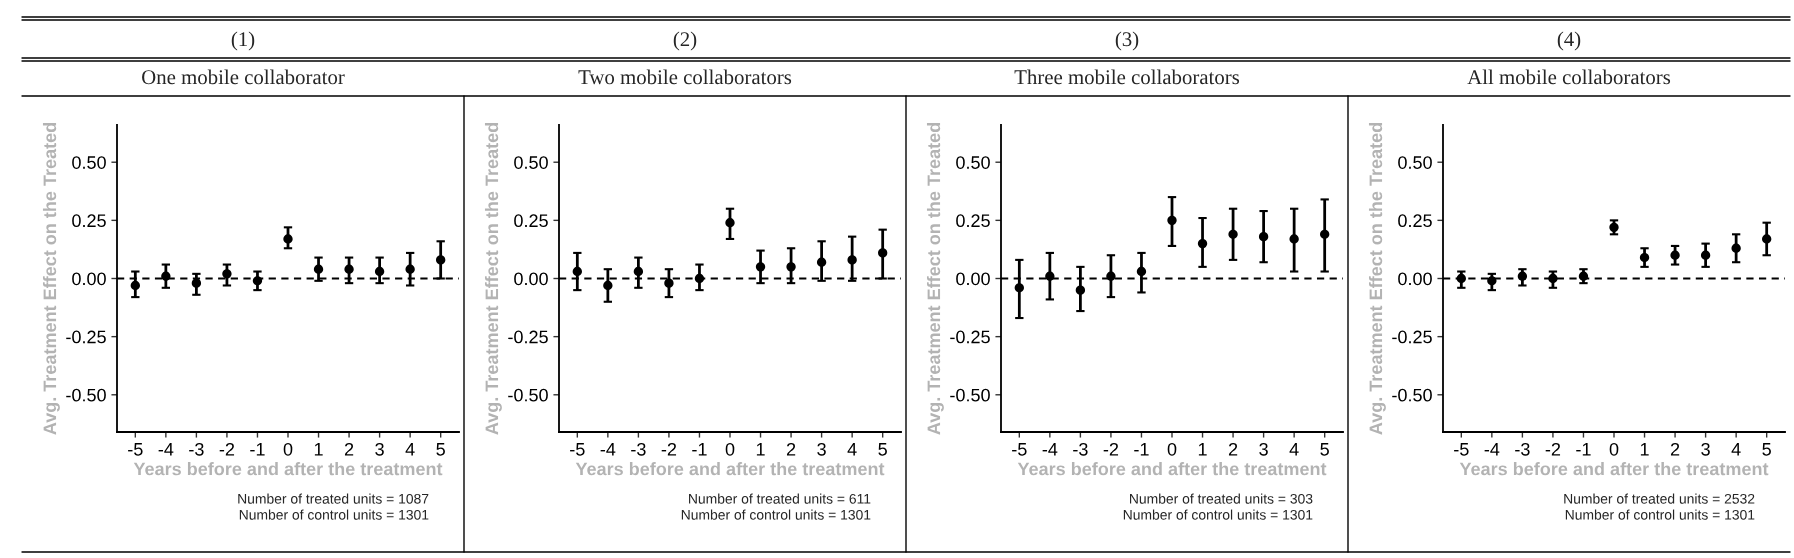  Describe the element at coordinates (1569, 77) in the screenshot. I see `chart-subtitle: All mobile collaborators` at that location.